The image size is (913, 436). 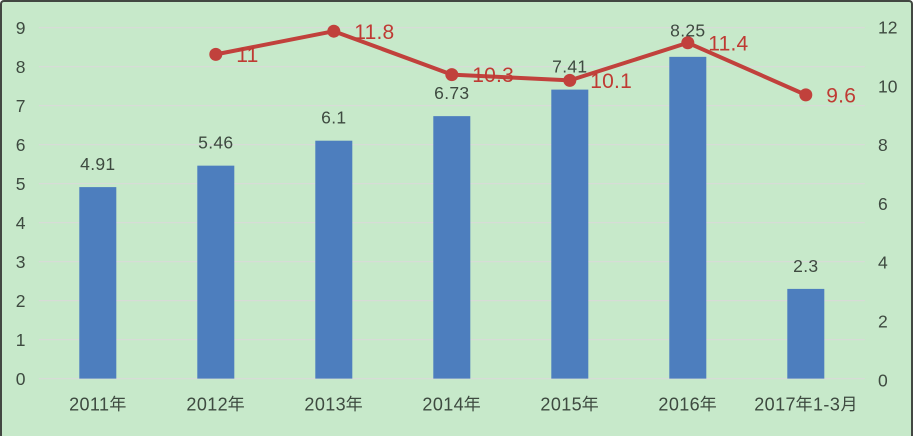 What do you see at coordinates (21, 184) in the screenshot?
I see `left-axis-tick: 5` at bounding box center [21, 184].